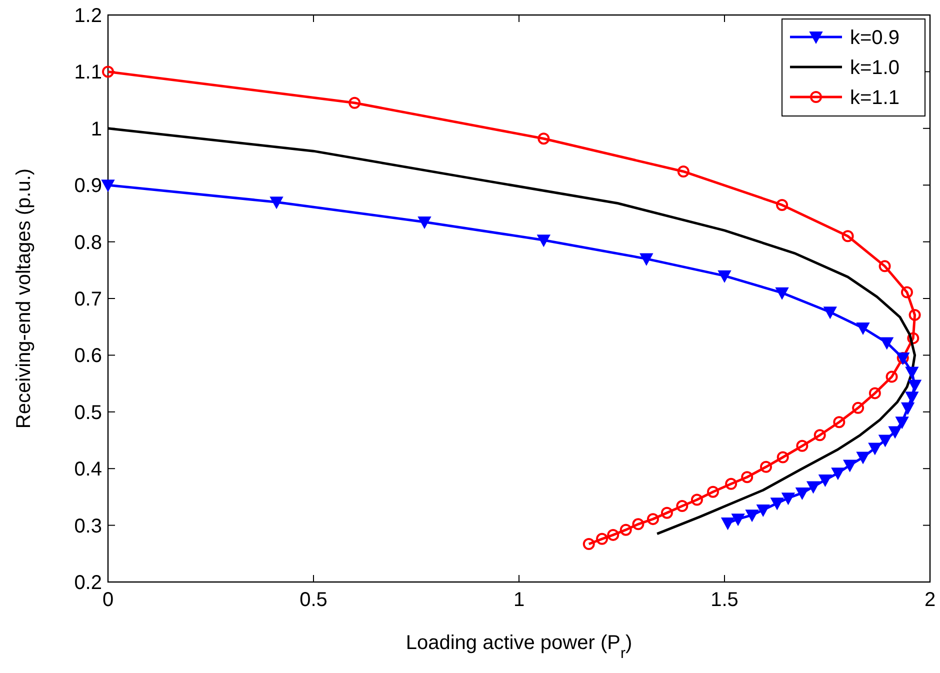 This screenshot has width=940, height=673. What do you see at coordinates (88, 243) in the screenshot?
I see `y-tick-label: 0.8` at bounding box center [88, 243].